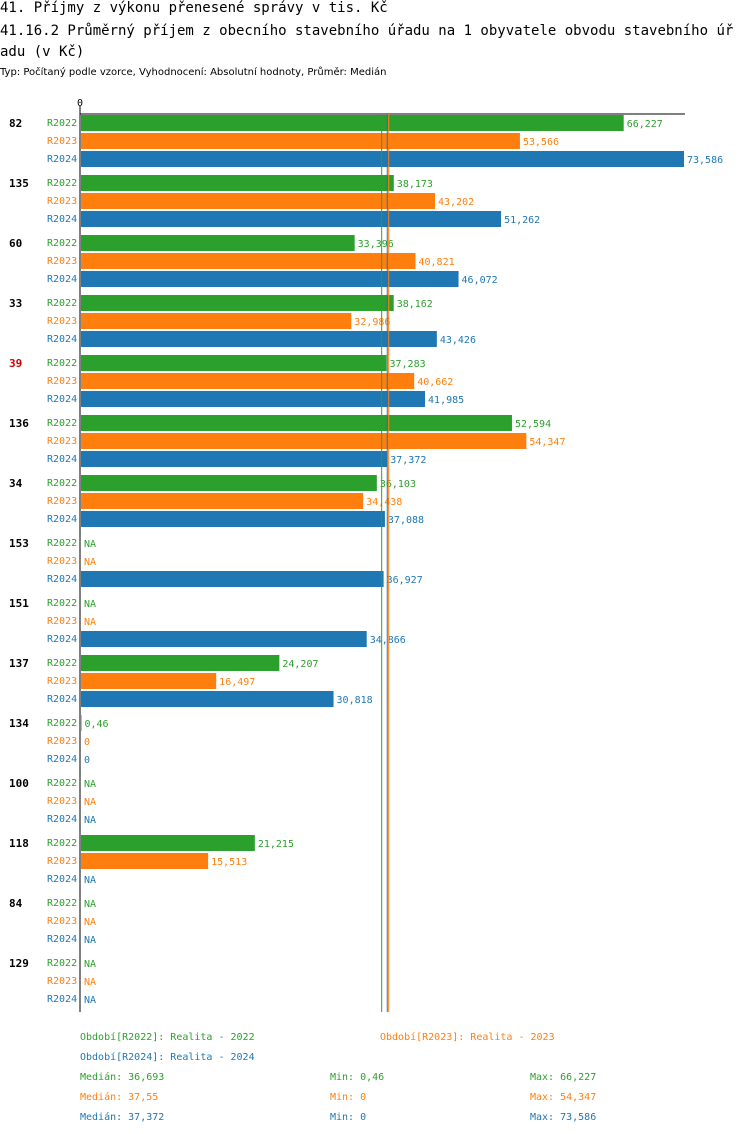 This screenshot has width=750, height=1134. I want to click on bar-136-r2022, so click(296, 423).